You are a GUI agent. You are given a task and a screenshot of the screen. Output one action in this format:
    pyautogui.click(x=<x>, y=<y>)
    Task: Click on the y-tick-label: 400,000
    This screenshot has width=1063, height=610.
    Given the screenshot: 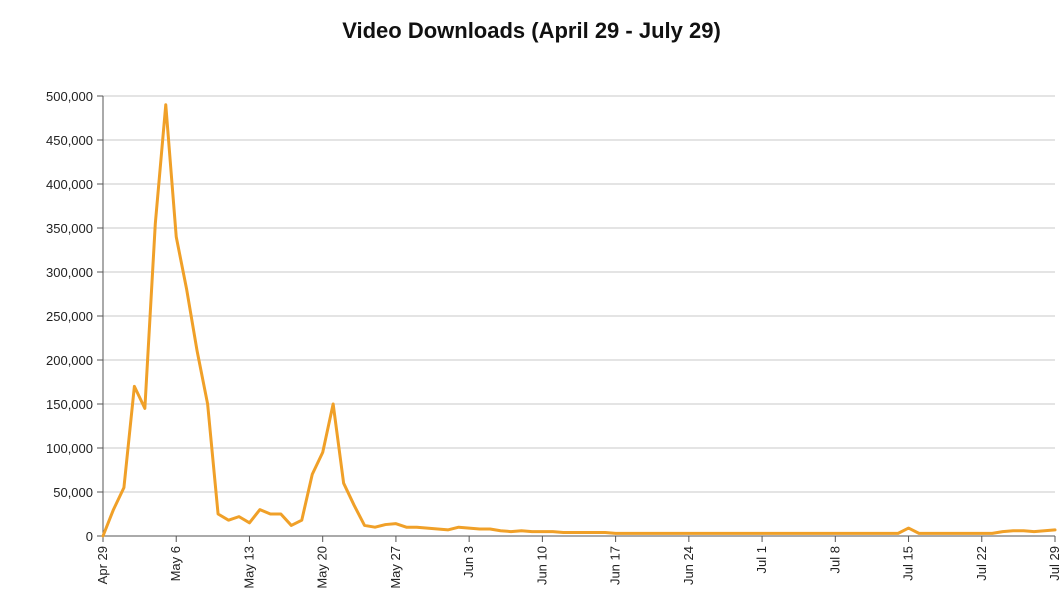 What is the action you would take?
    pyautogui.click(x=69, y=184)
    